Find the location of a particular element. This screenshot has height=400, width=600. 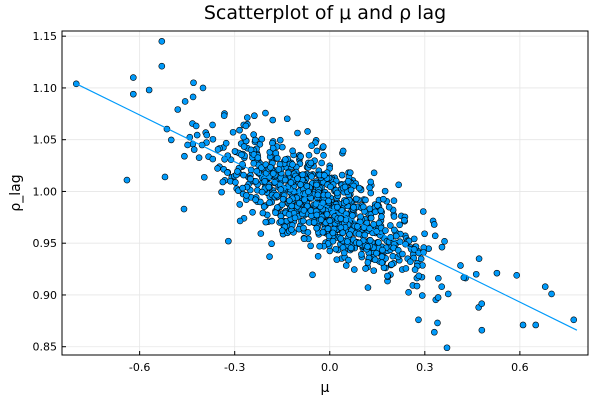

y-tick-label: 0.85 is located at coordinates (45, 347).